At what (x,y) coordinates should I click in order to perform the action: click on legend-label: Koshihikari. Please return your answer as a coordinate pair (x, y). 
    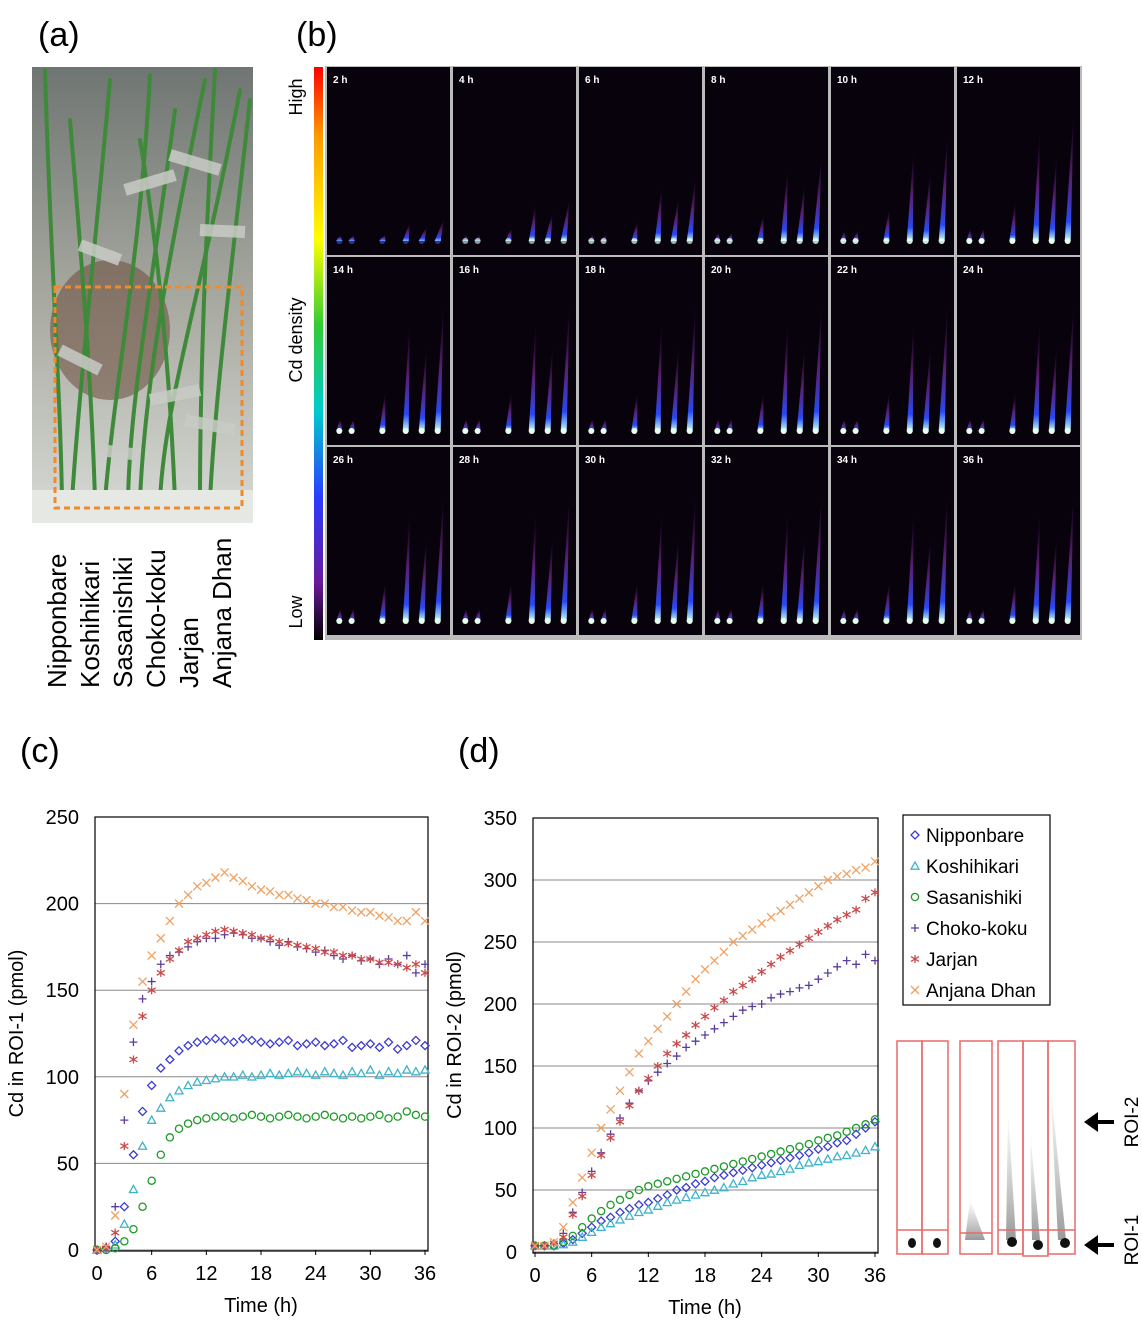
    Looking at the image, I should click on (972, 867).